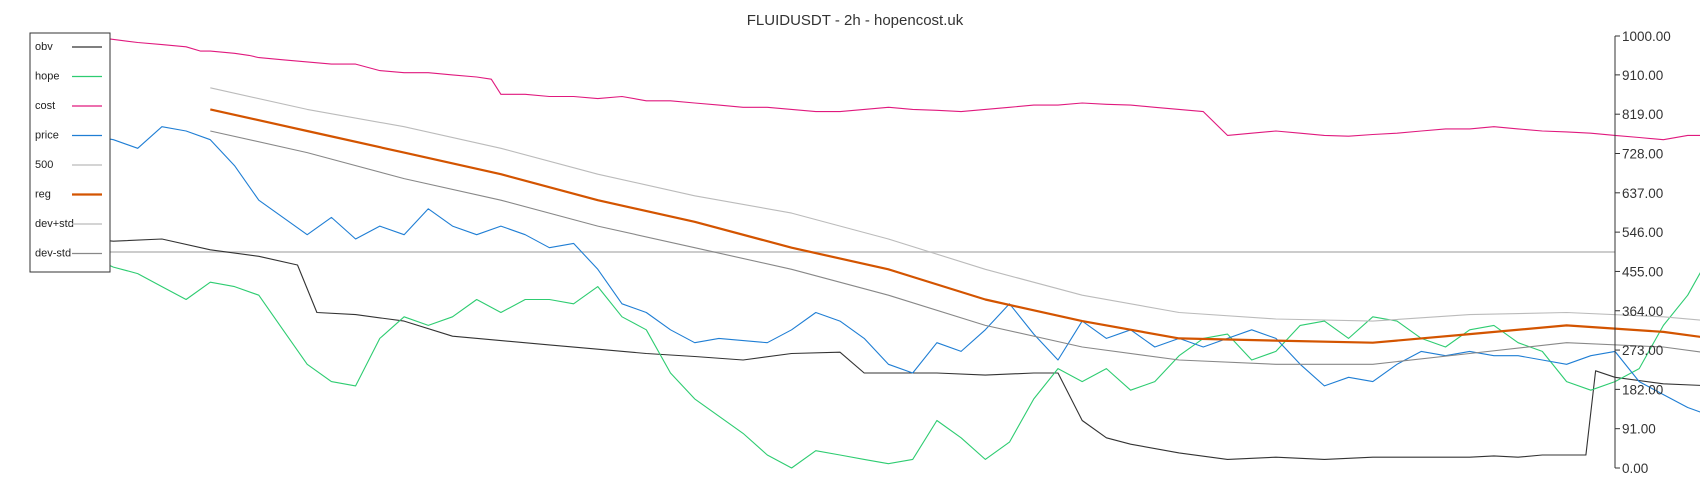 The image size is (1700, 500). What do you see at coordinates (1642, 154) in the screenshot?
I see `y-tick-label: 728.00` at bounding box center [1642, 154].